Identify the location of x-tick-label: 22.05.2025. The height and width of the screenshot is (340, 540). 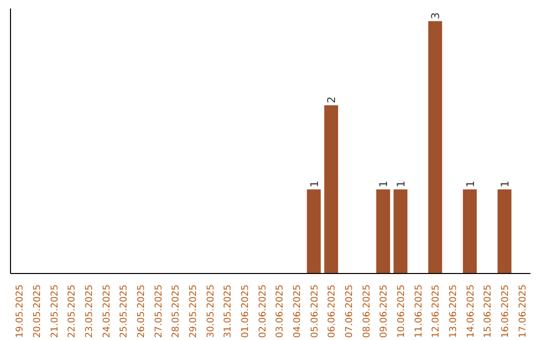
(72, 311).